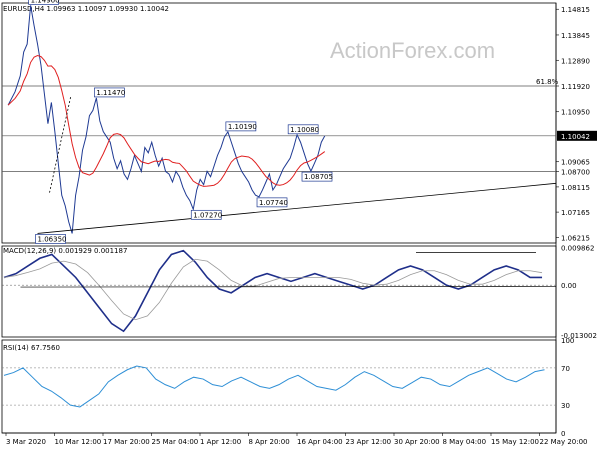 This screenshot has height=450, width=600. What do you see at coordinates (575, 61) in the screenshot?
I see `price-tick-label: 1.12890` at bounding box center [575, 61].